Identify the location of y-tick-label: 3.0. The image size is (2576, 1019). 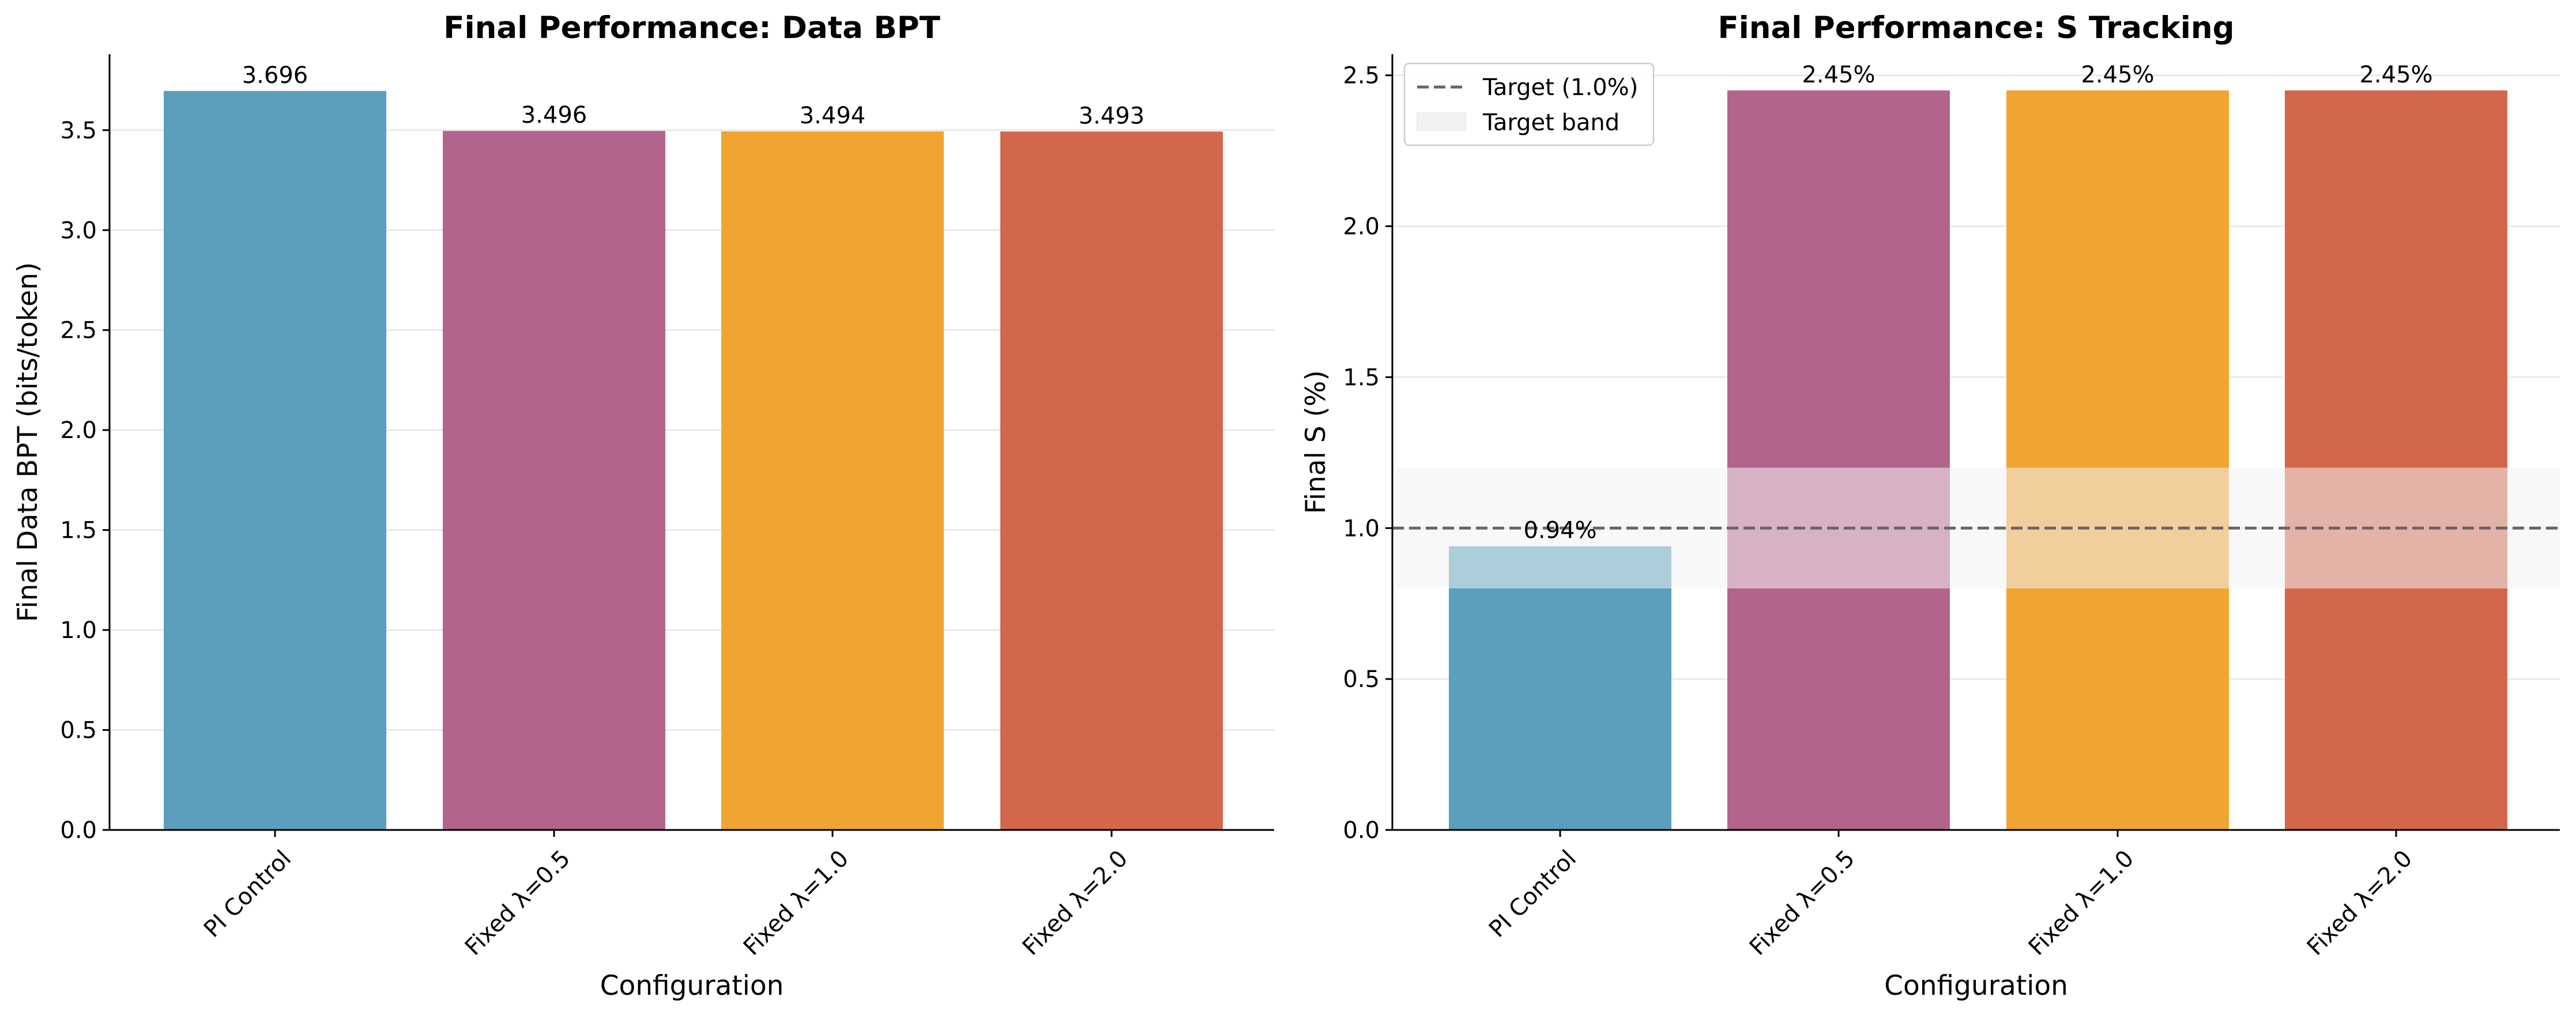
(78, 230).